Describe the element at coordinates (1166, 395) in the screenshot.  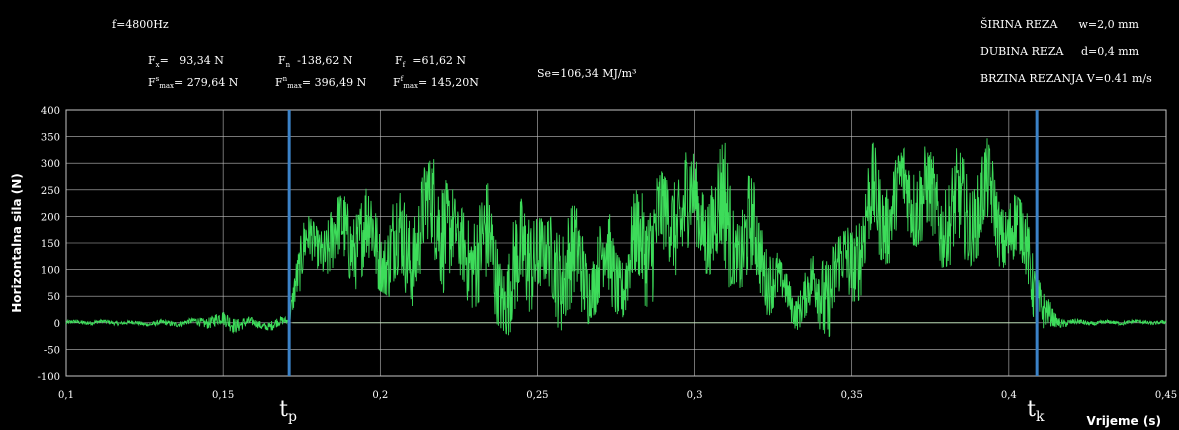
I see `x-tick-label: 0,45` at that location.